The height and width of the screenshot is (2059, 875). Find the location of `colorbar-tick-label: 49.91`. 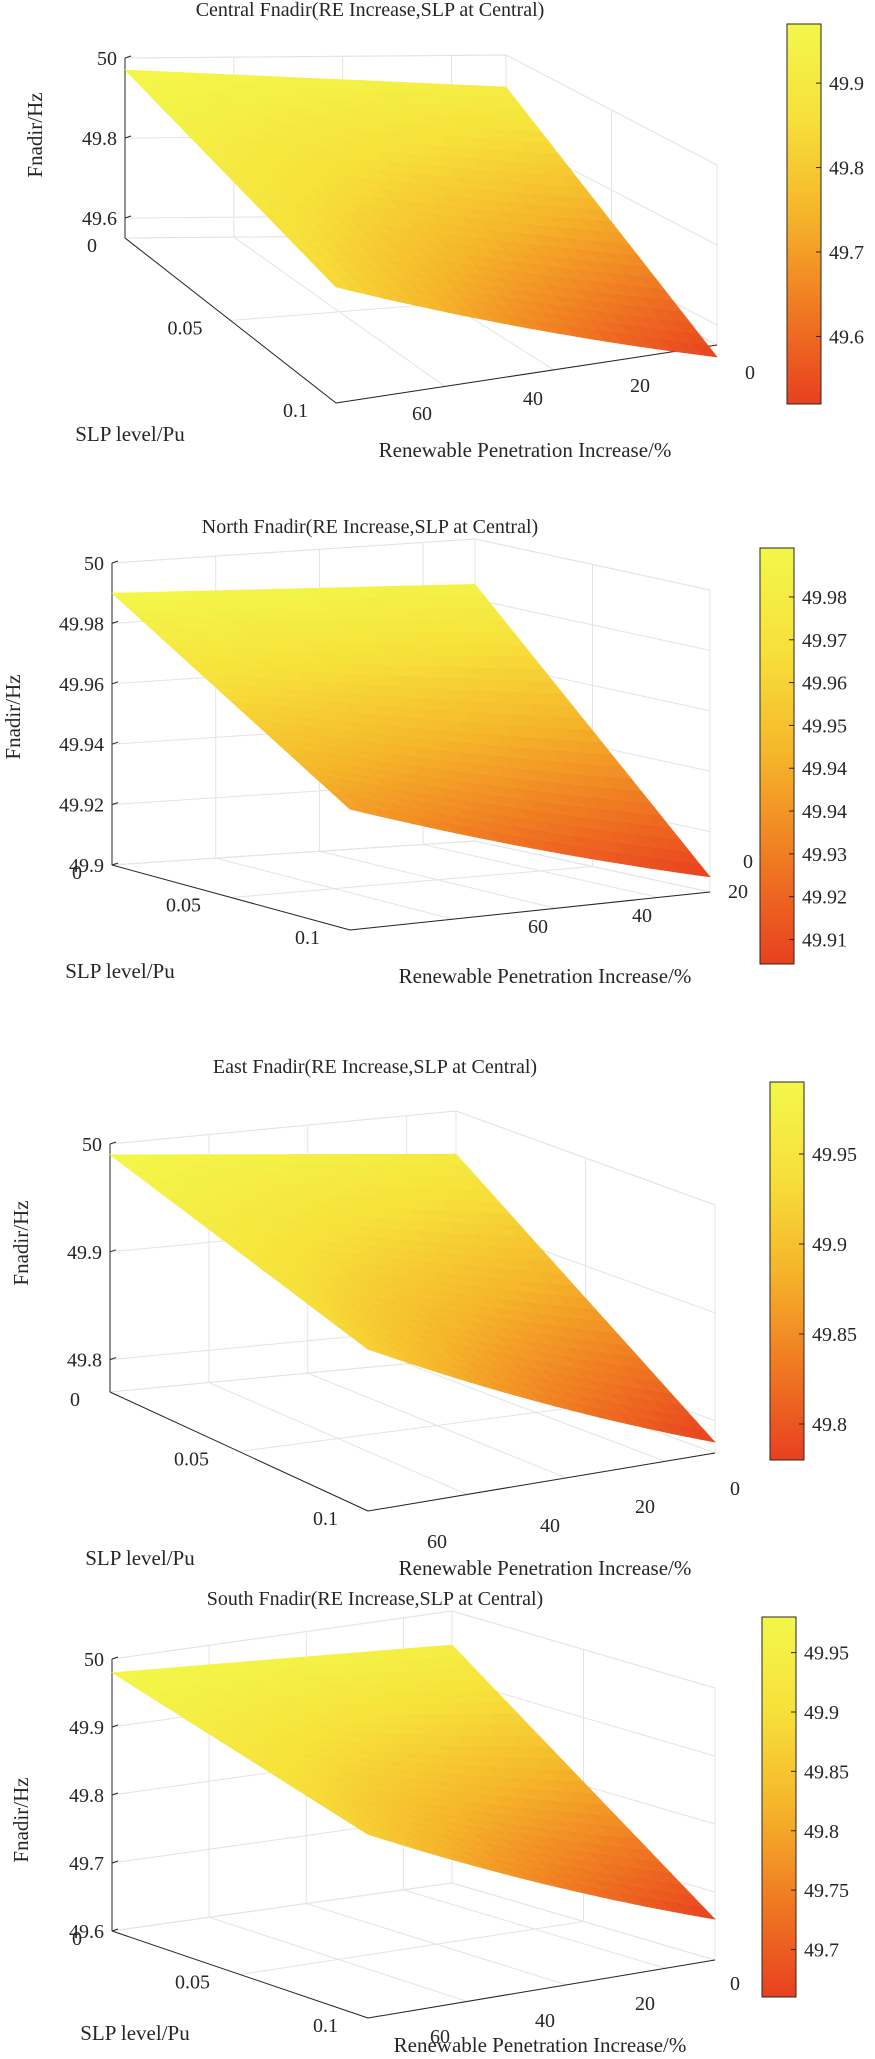

colorbar-tick-label: 49.91 is located at coordinates (824, 941).